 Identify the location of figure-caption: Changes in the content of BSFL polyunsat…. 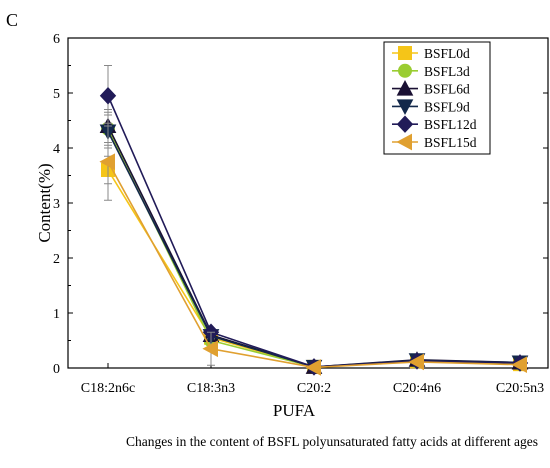
(332, 441).